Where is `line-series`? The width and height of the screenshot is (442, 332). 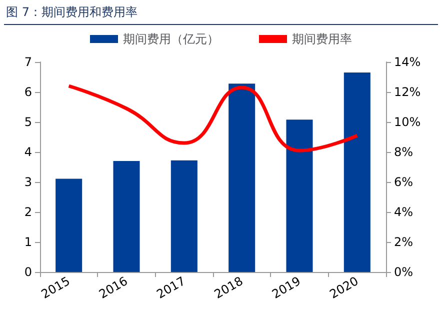 line-series is located at coordinates (213, 118).